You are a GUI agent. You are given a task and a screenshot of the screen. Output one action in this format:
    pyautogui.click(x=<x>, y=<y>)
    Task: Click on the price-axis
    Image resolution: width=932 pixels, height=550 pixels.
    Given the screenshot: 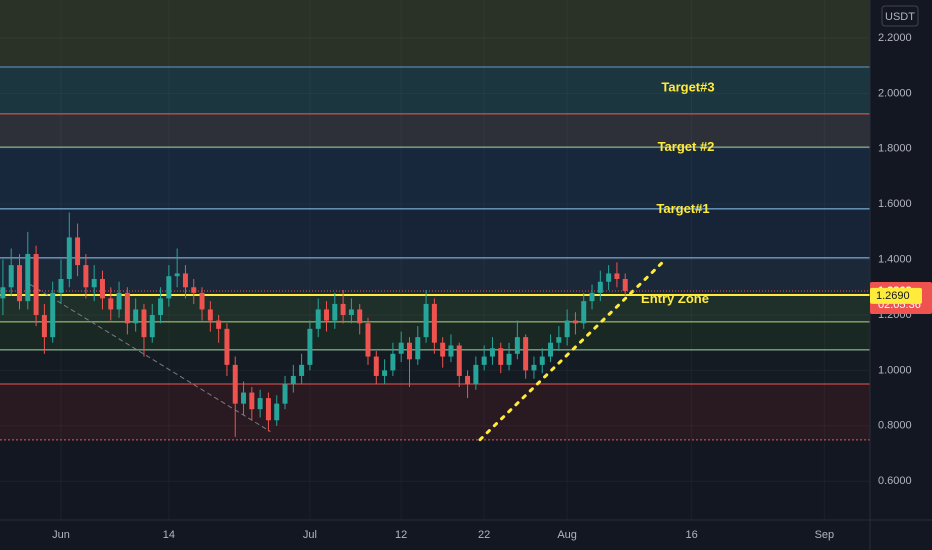 What is the action you would take?
    pyautogui.click(x=901, y=275)
    